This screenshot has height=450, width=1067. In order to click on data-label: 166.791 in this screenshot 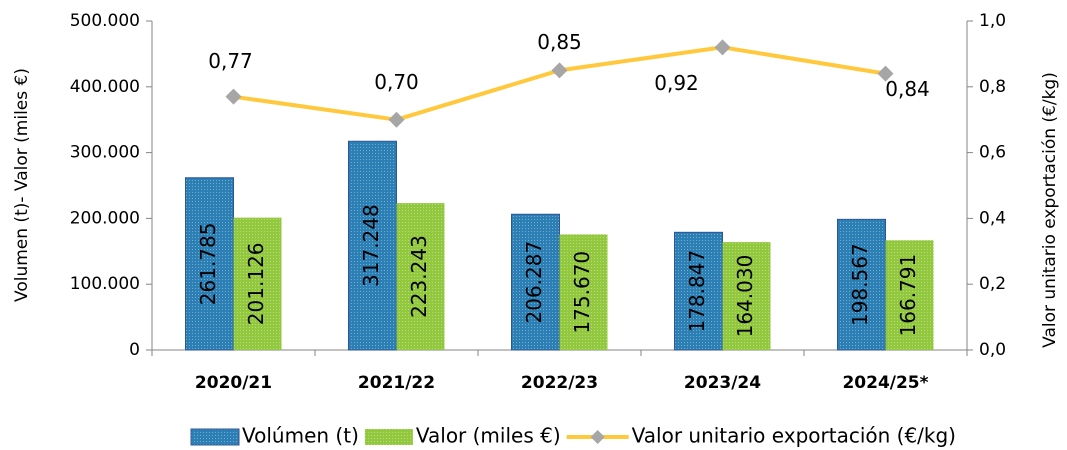, I will do `click(908, 295)`.